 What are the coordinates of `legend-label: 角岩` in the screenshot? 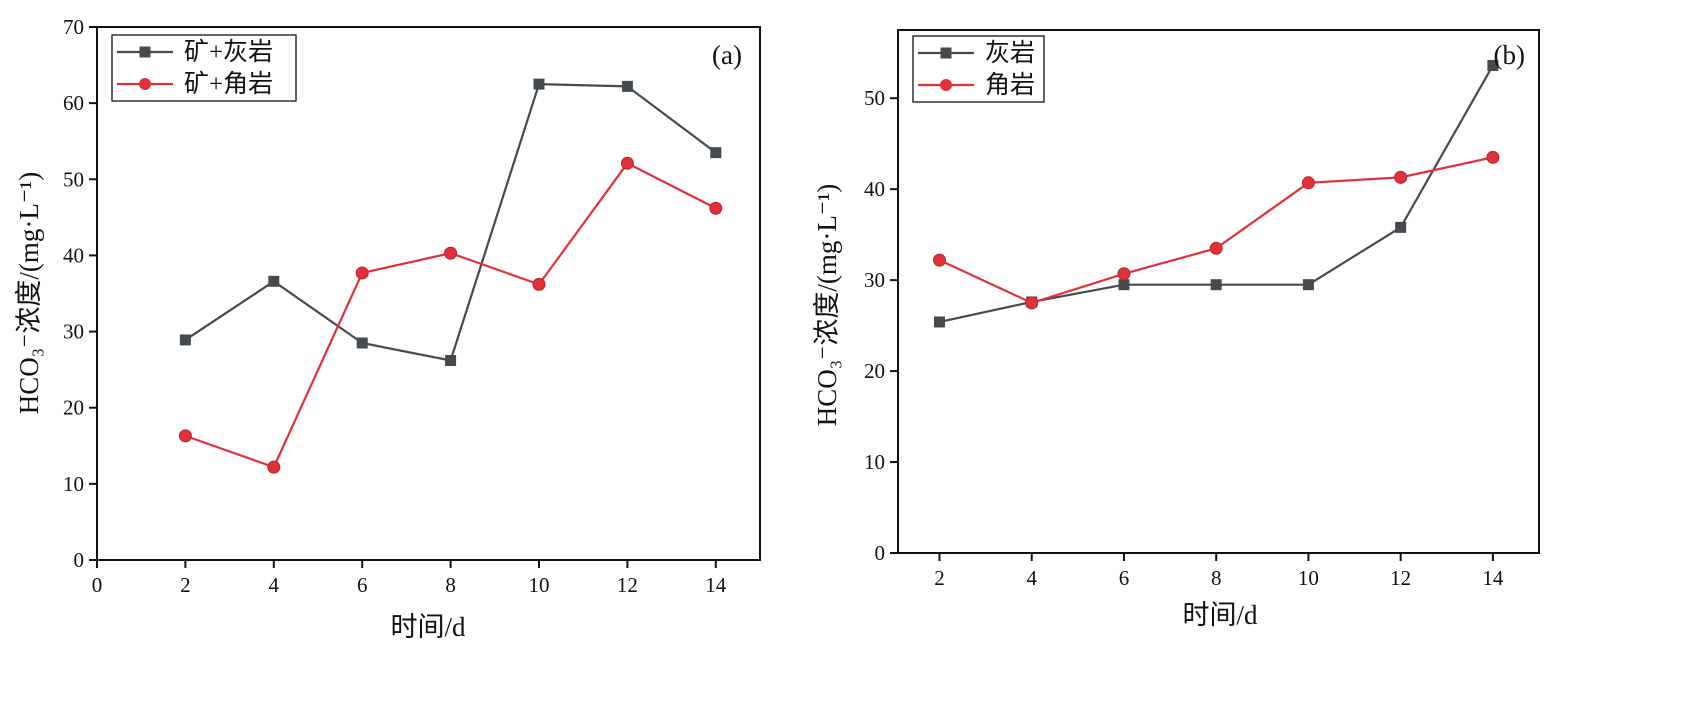 It's located at (1010, 85).